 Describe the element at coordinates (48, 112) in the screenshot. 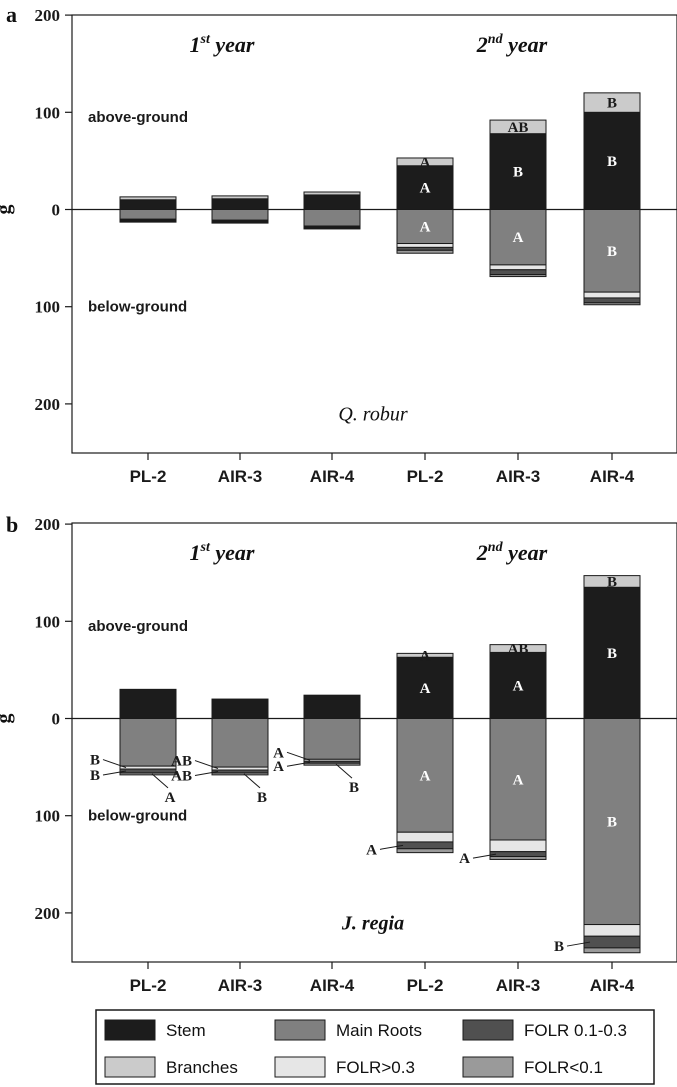

I see `y-tick-label: 100` at that location.